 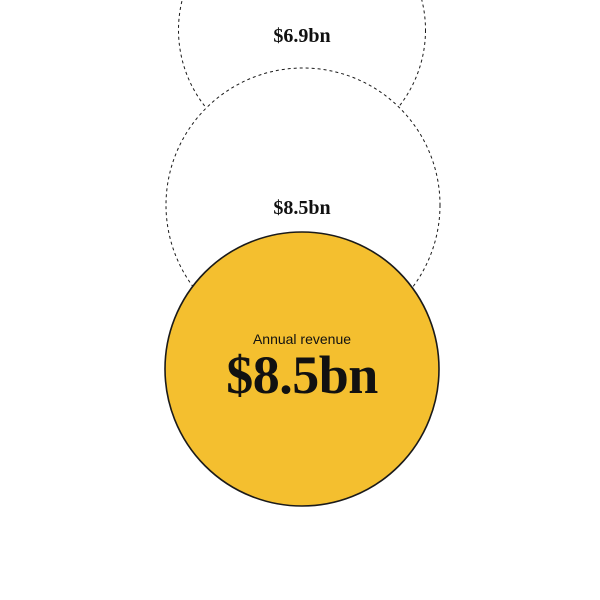 I want to click on bubble-value-large: $8.5bn, so click(x=302, y=375).